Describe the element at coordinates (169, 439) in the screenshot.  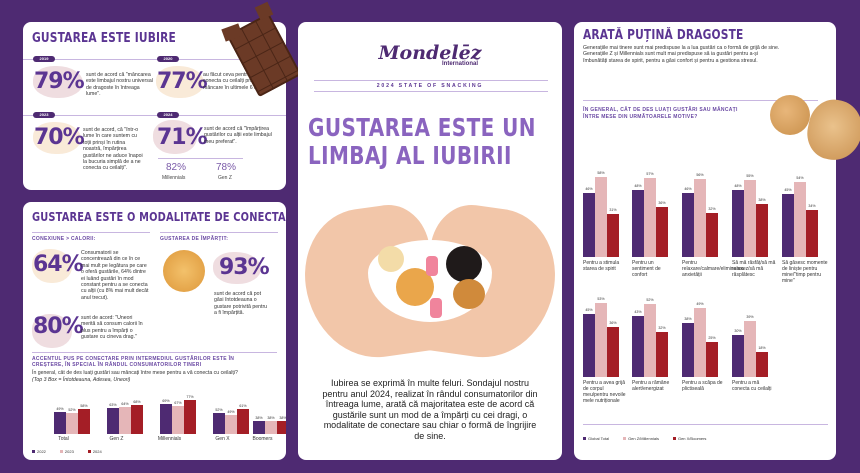
I see `x-label: Millennials` at that location.